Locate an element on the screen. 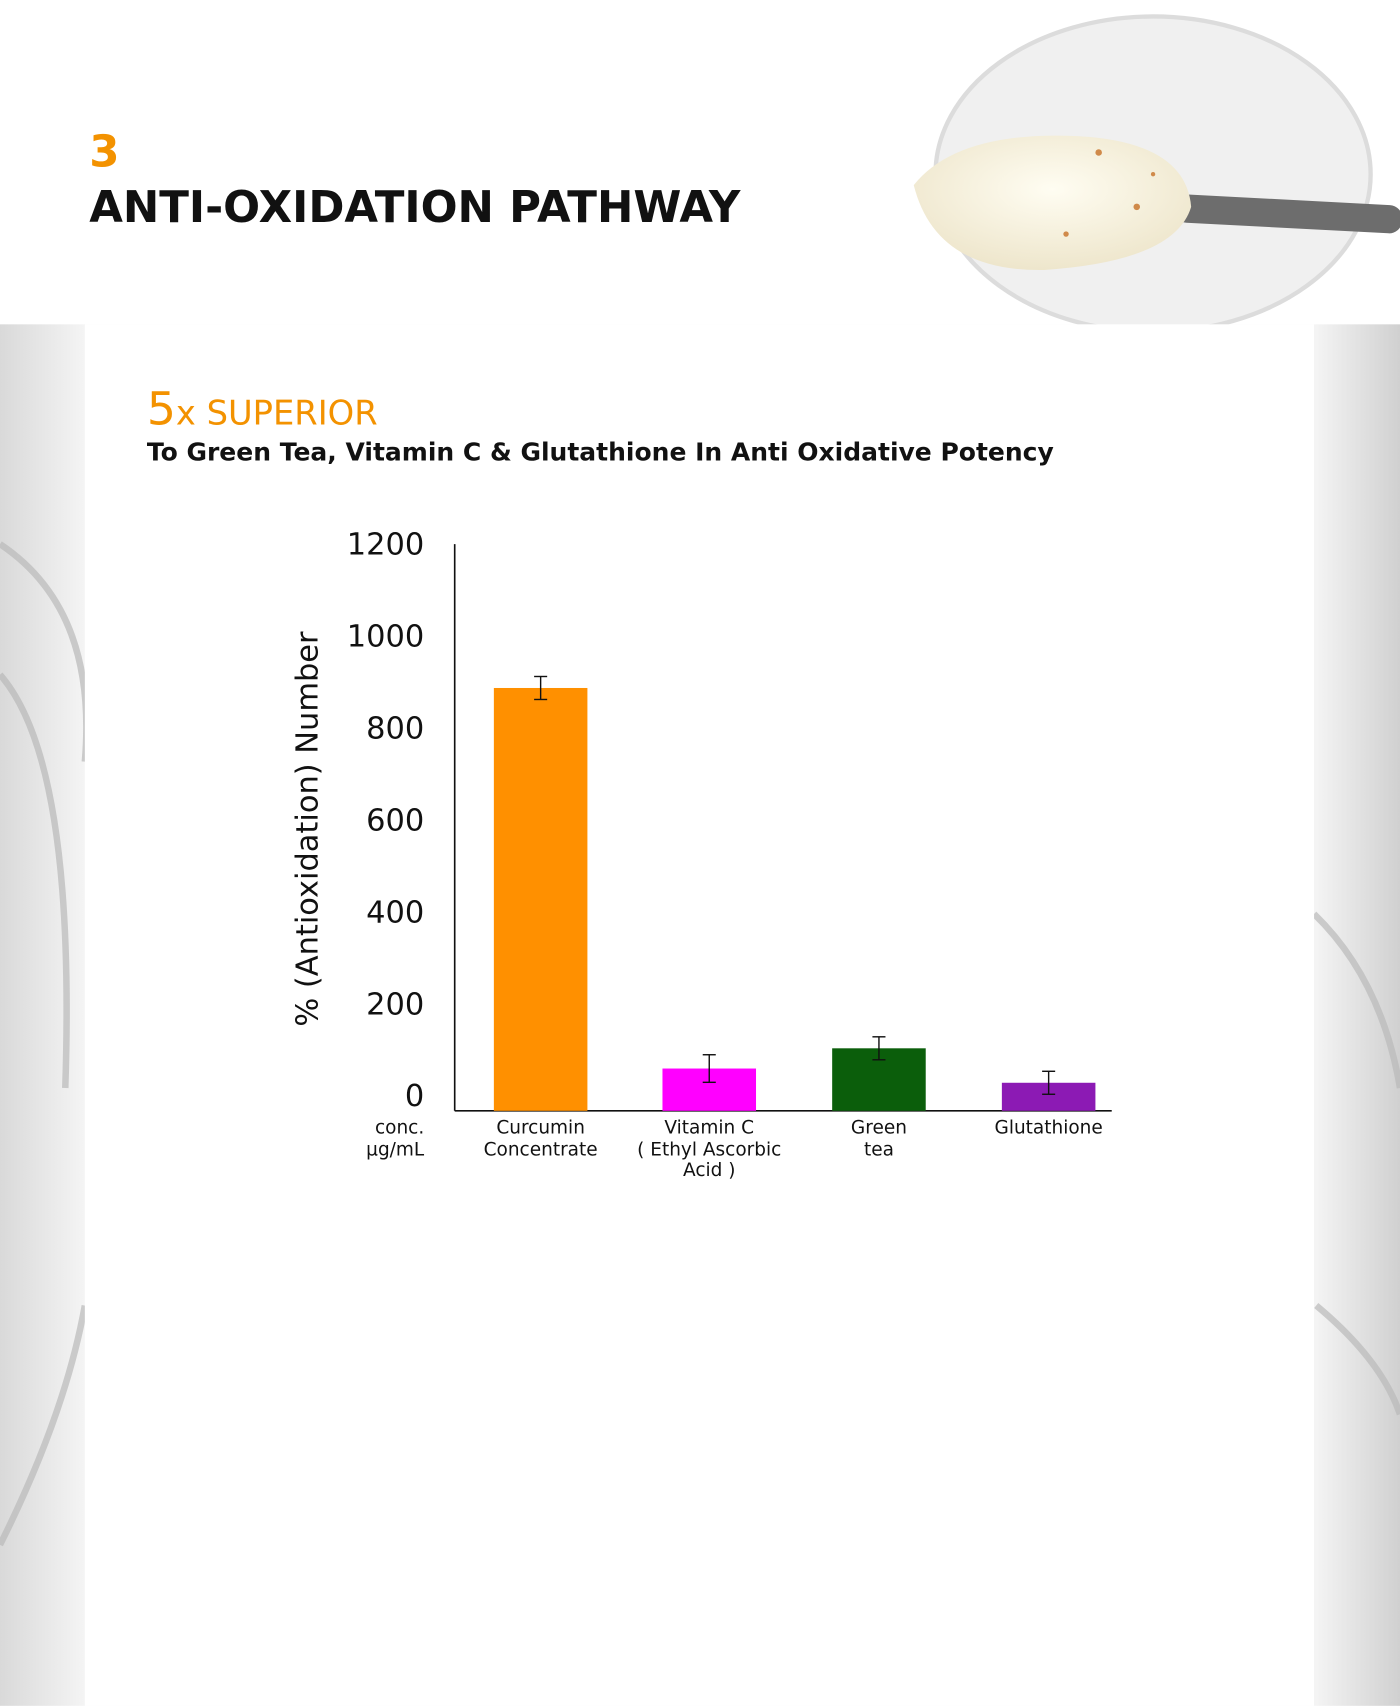  x-tick-label-box: Glutathione is located at coordinates (1048, 1129).